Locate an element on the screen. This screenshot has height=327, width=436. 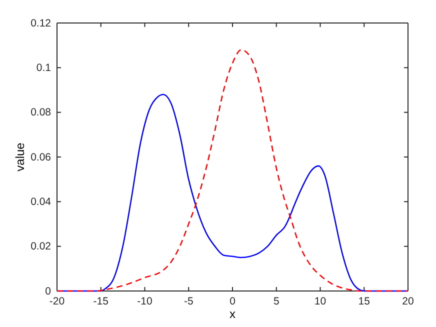
y-tick-label: 0.1 is located at coordinates (44, 68).